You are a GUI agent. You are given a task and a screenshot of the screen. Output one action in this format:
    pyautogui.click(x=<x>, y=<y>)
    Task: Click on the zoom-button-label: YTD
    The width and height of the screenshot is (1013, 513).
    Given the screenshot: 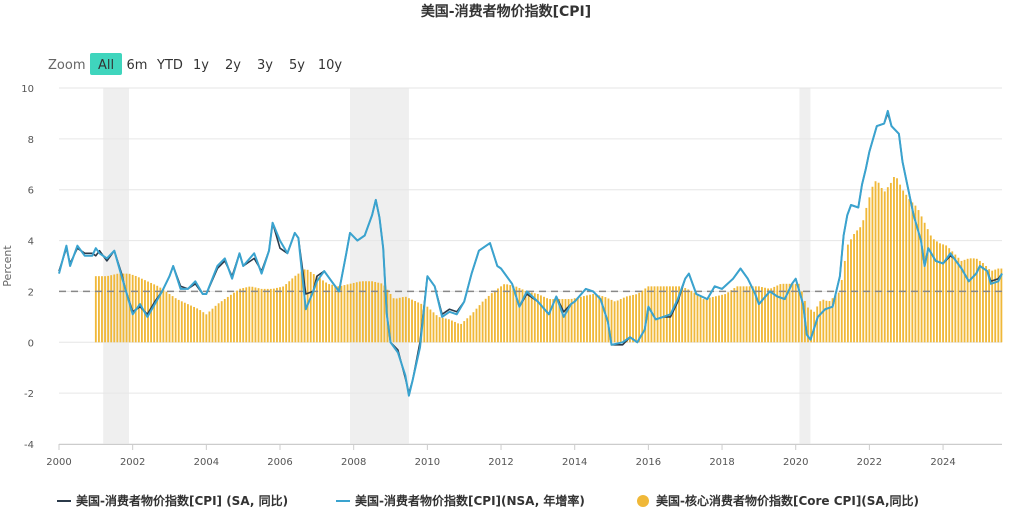 What is the action you would take?
    pyautogui.click(x=169, y=65)
    